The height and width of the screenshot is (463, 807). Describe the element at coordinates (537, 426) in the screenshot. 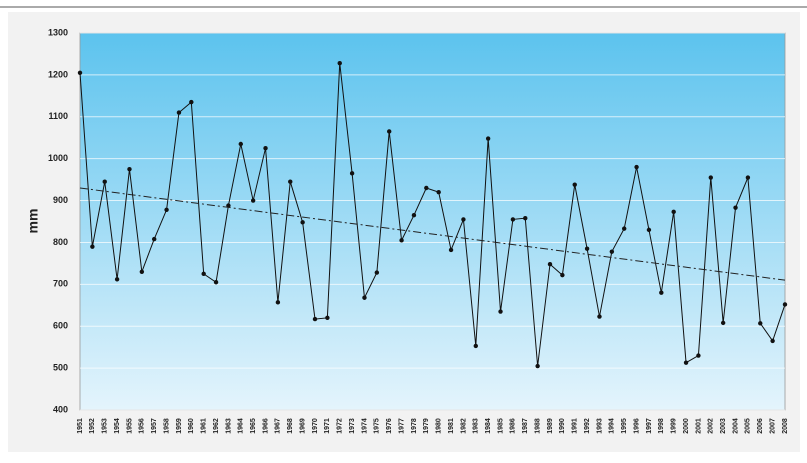

I see `x-tick-label: 1988` at that location.